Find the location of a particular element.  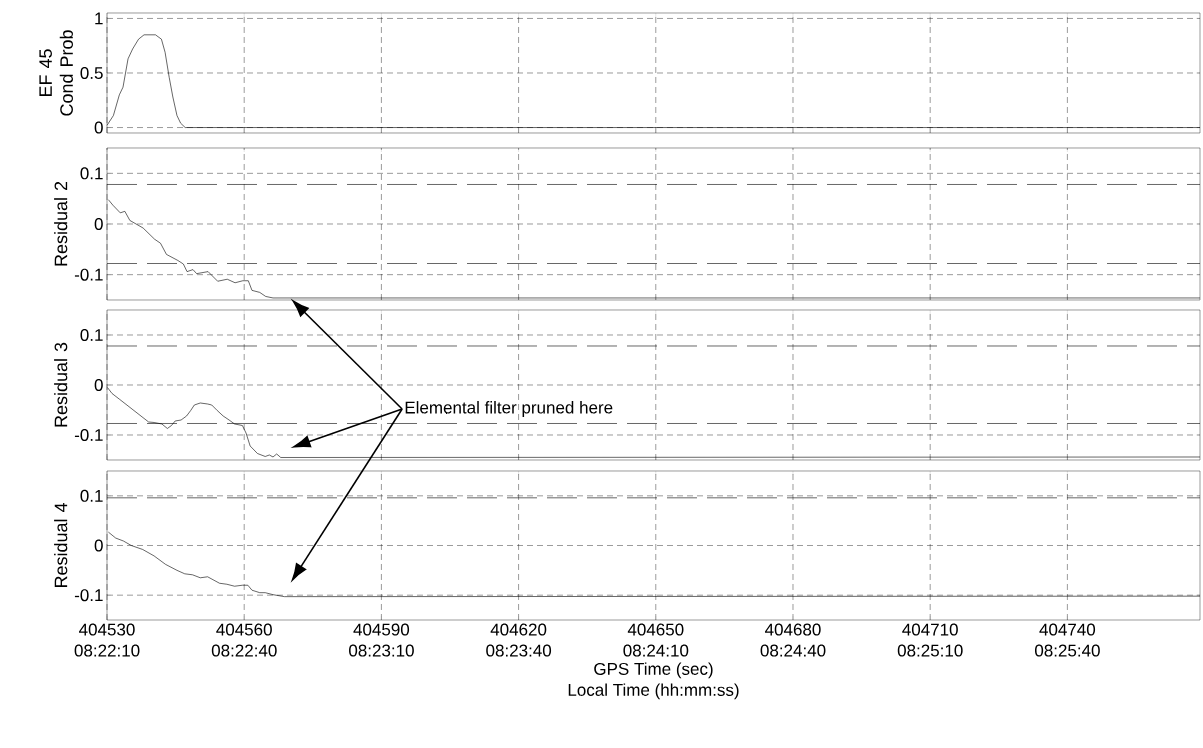

y-axis-title: Residual 2 is located at coordinates (61, 223).